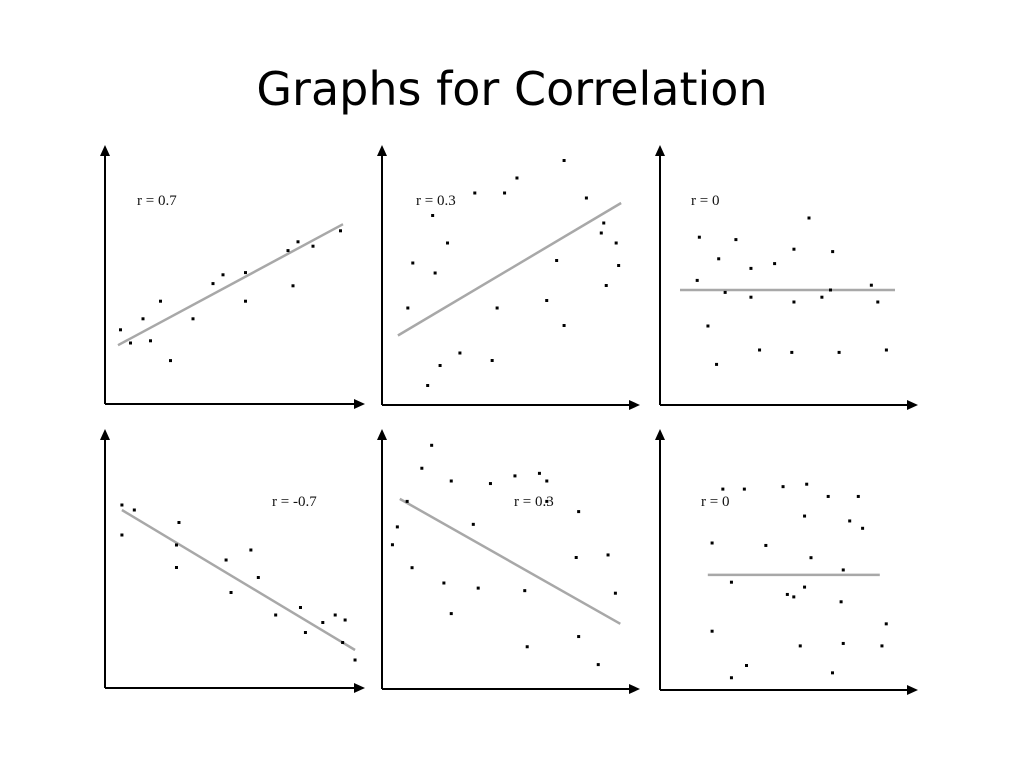 The height and width of the screenshot is (768, 1024). I want to click on slide-title: Graphs for Correlation, so click(512, 89).